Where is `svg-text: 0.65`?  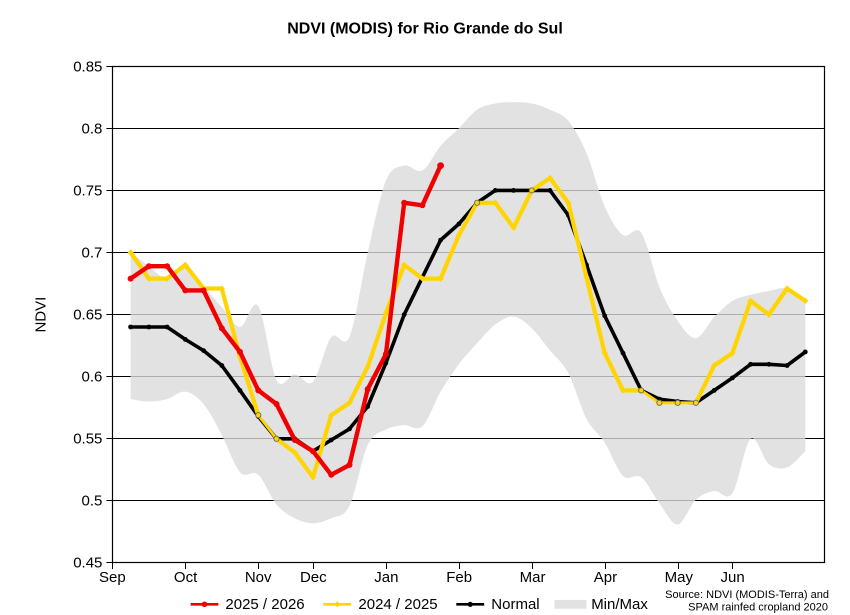 svg-text: 0.65 is located at coordinates (87, 315).